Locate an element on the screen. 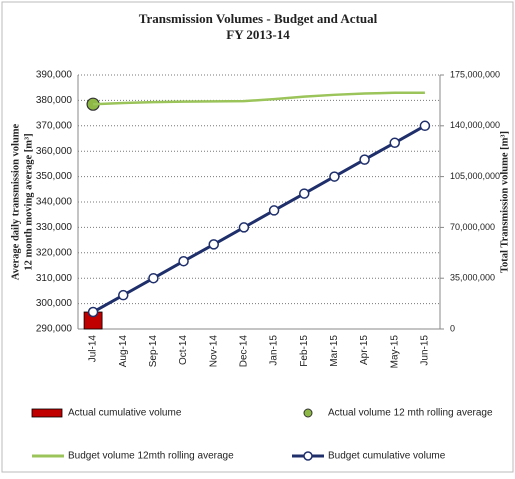 Image resolution: width=515 pixels, height=479 pixels. y-tick-label: 350,000 is located at coordinates (54, 176).